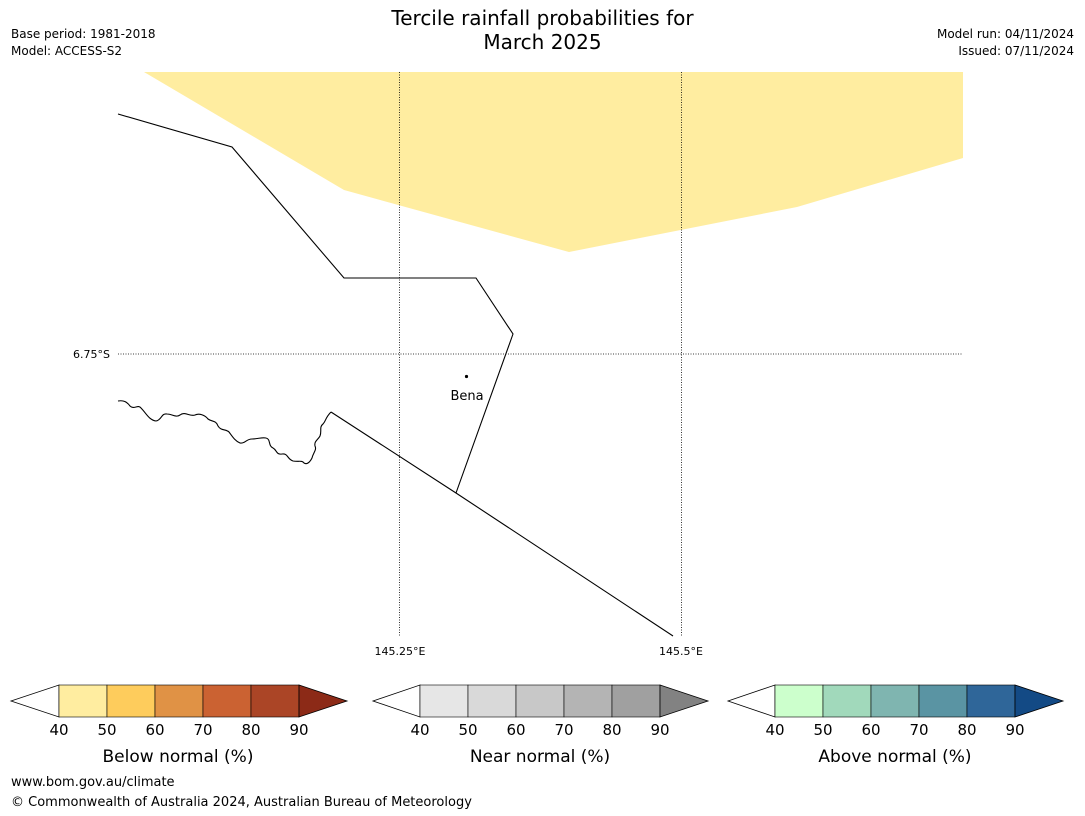 The width and height of the screenshot is (1085, 816). I want to click on model-run-text: Model run: 04/11/2024, so click(1005, 34).